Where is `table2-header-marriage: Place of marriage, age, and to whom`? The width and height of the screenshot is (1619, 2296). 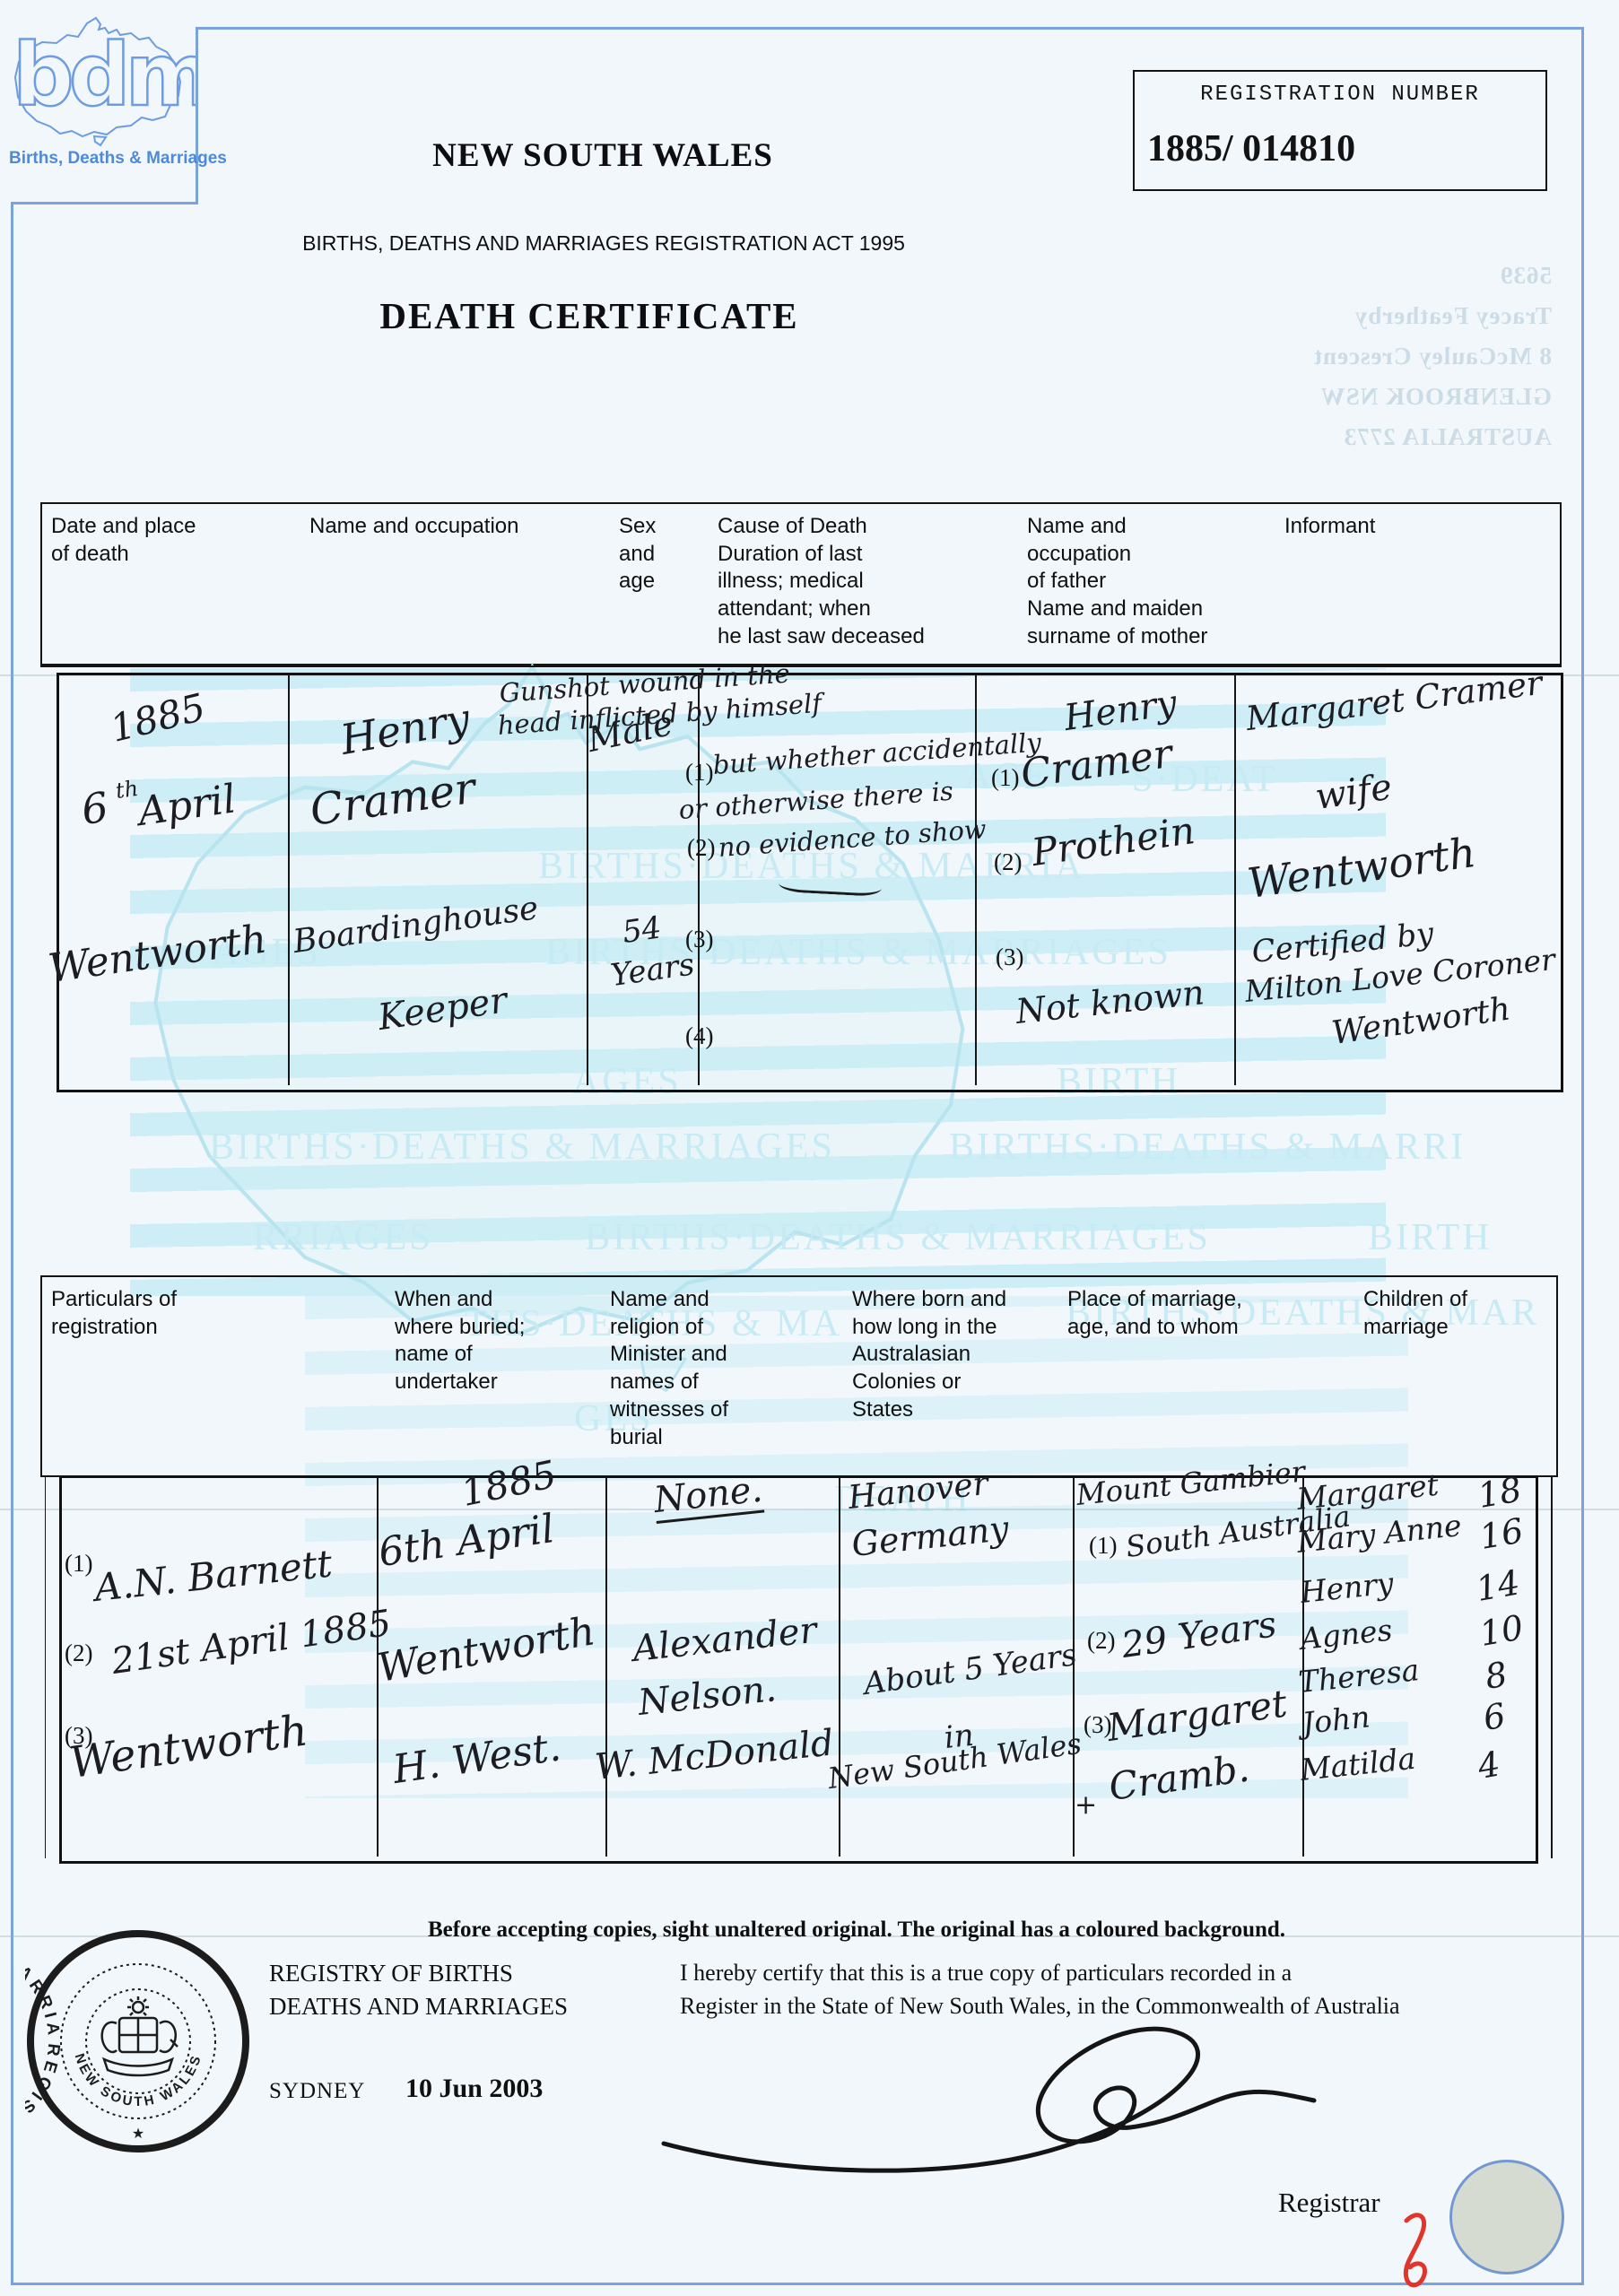 table2-header-marriage: Place of marriage, age, and to whom is located at coordinates (1154, 1313).